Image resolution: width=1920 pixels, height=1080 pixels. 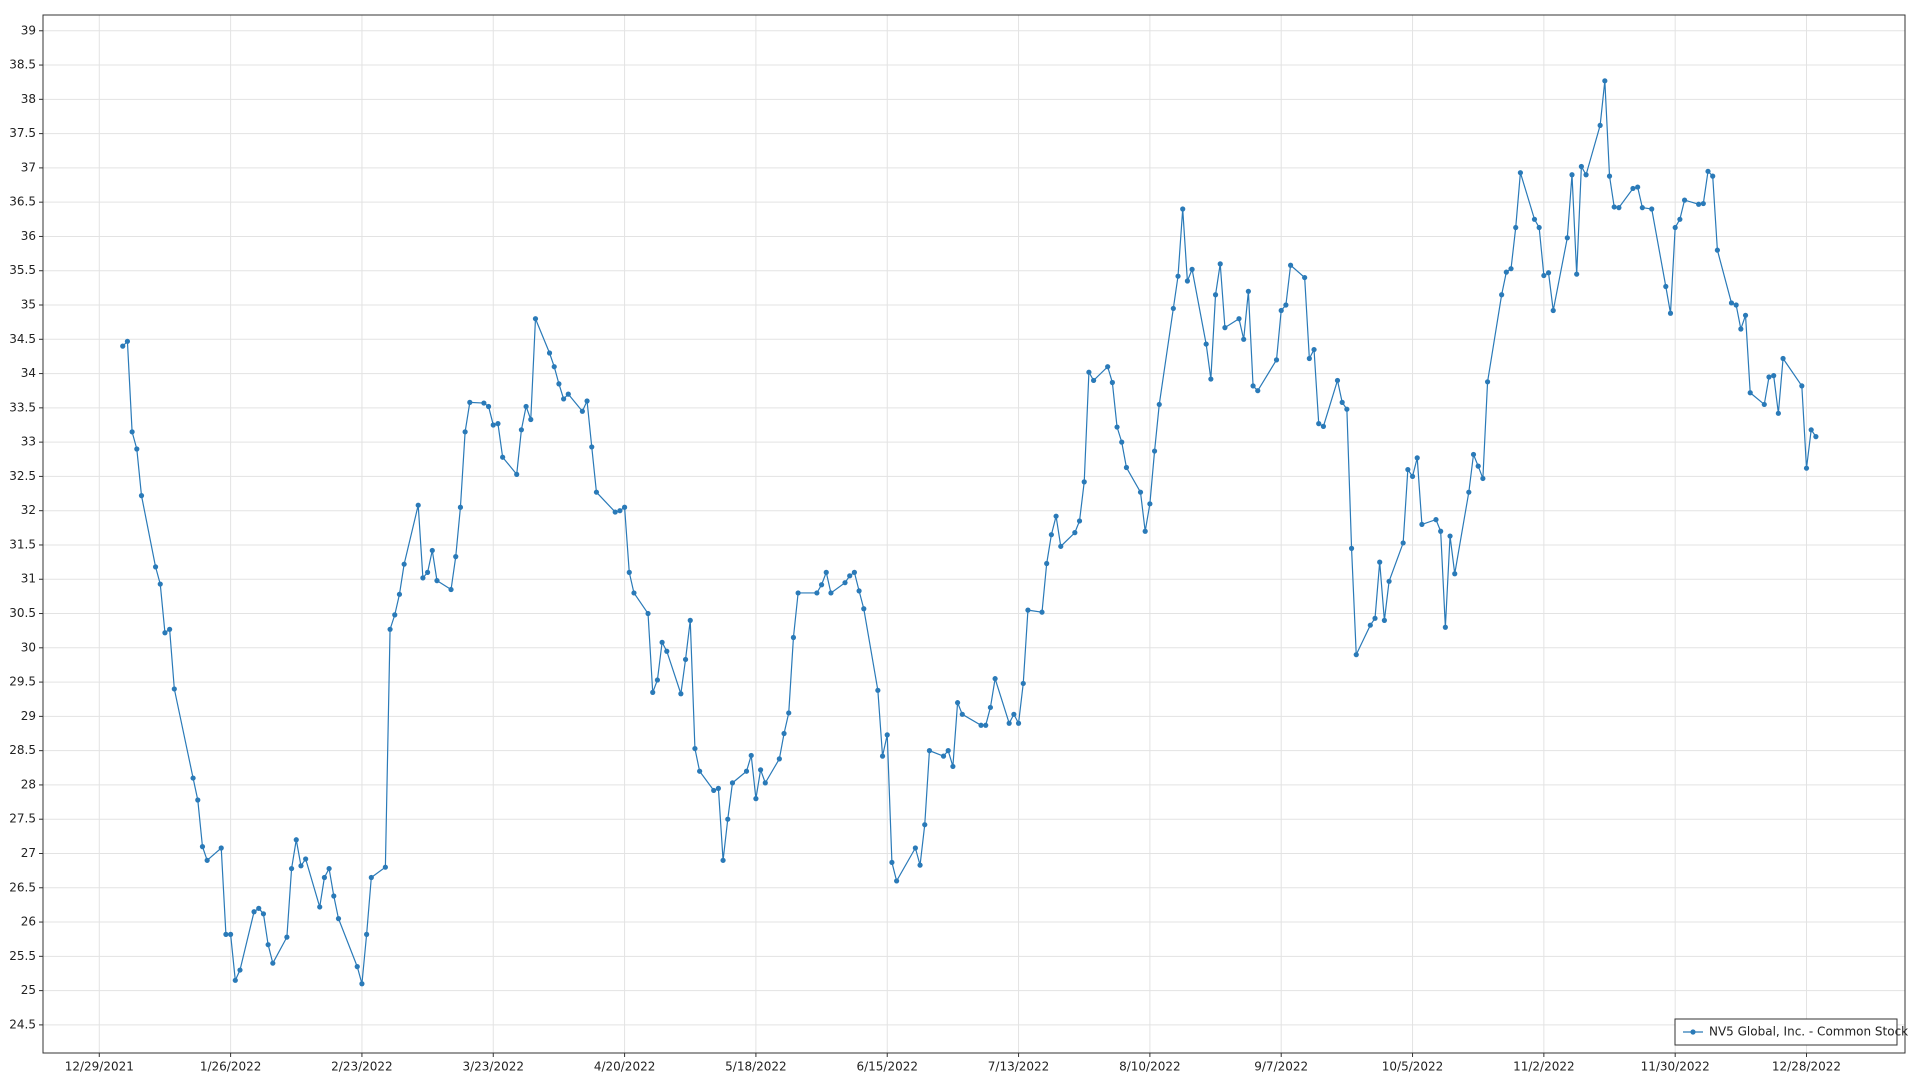 What do you see at coordinates (1019, 1067) in the screenshot?
I see `x-tick-label: 7/13/2022` at bounding box center [1019, 1067].